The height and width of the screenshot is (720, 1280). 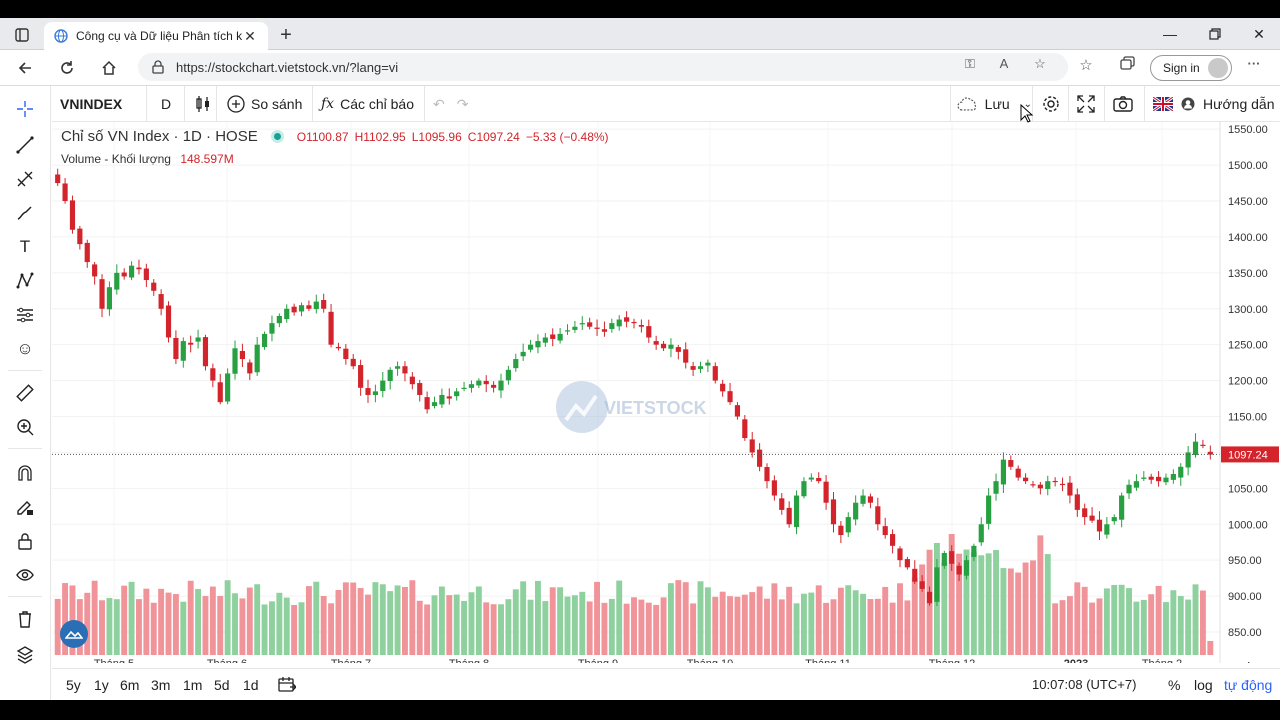 I want to click on chart-type-button, so click(x=200, y=104).